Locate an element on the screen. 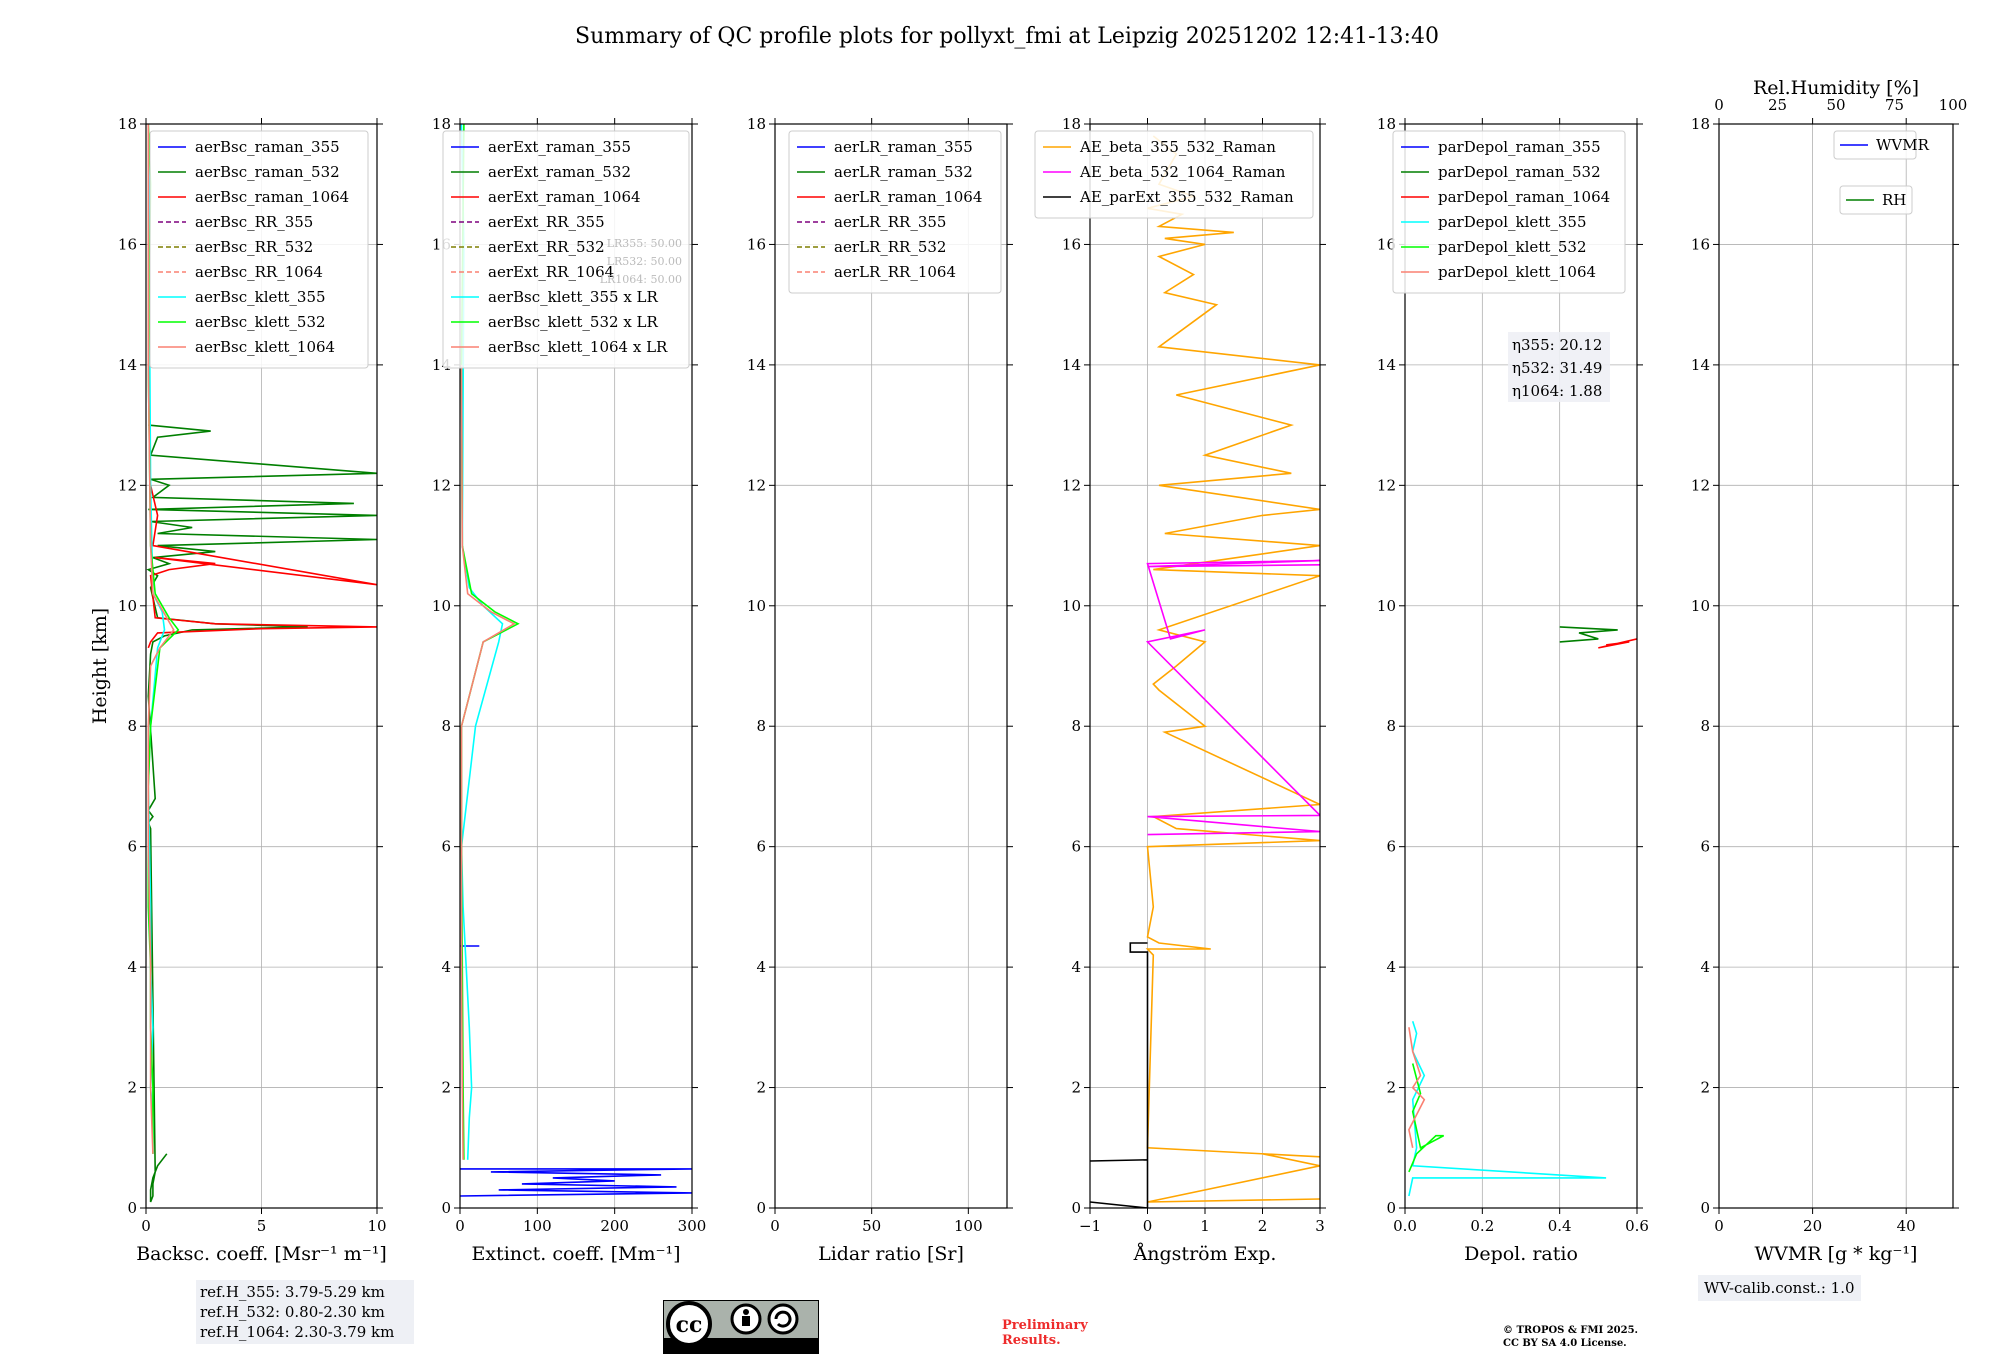  axes-frame is located at coordinates (1521, 666).